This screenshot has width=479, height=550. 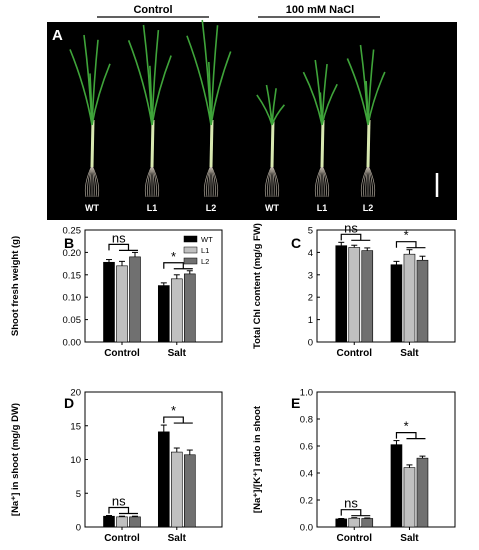 I want to click on y-tick-label: 0.15, so click(x=72, y=275).